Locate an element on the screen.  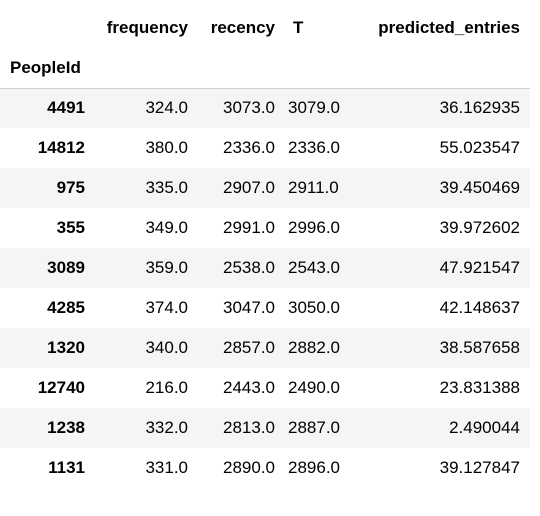
t-cell: 2882.0 is located at coordinates (314, 347).